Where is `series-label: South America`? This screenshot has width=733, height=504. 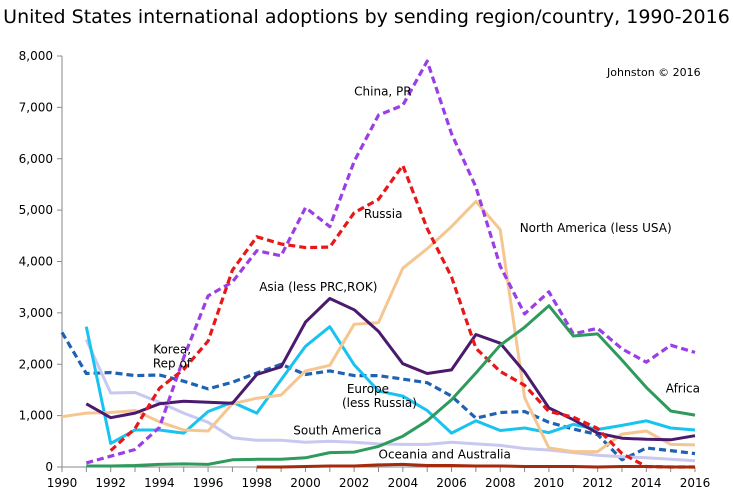
series-label: South America is located at coordinates (337, 431).